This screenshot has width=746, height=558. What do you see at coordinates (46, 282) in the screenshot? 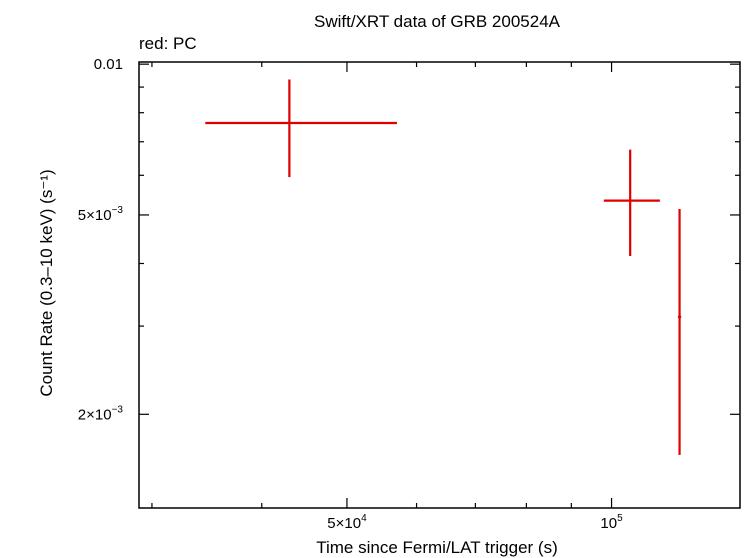
I see `y-axis-label: Count Rate (0.3–10 keV) (s⁻¹)` at bounding box center [46, 282].